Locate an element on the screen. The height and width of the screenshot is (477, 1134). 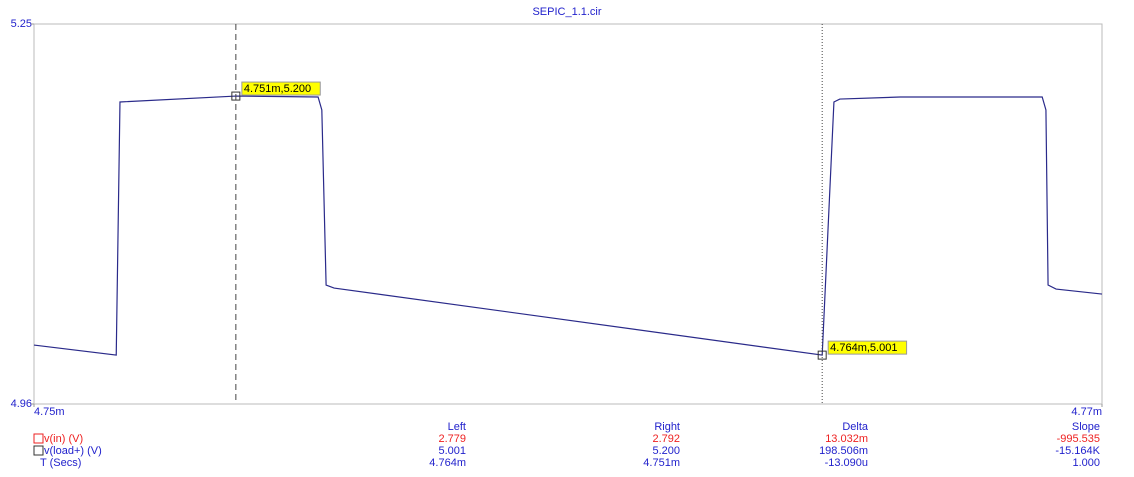
cell: 2.792 is located at coordinates (666, 439).